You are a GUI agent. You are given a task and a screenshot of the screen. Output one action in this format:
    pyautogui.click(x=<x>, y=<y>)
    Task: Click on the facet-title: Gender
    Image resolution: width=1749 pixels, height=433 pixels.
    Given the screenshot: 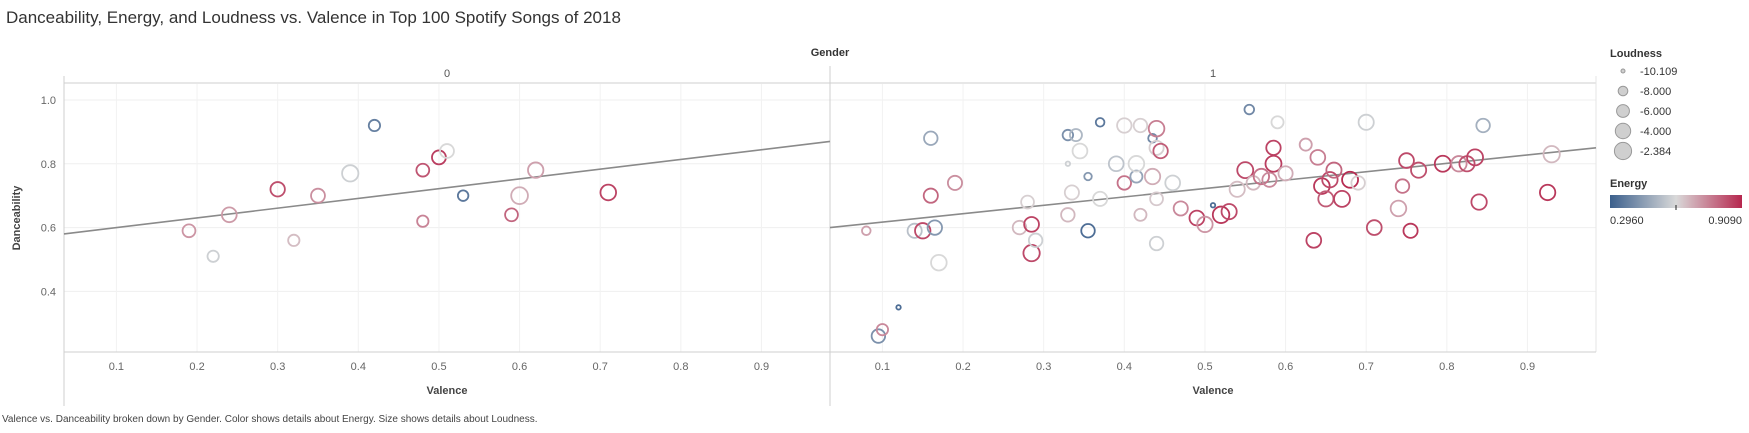 What is the action you would take?
    pyautogui.click(x=830, y=53)
    